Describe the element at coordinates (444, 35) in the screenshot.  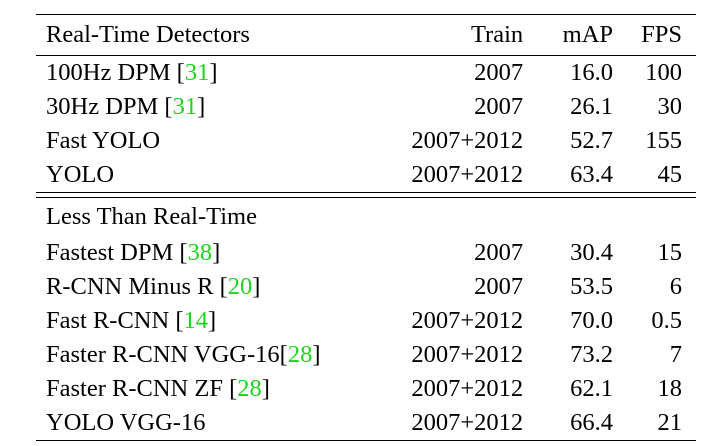
I see `header-train: Train` at that location.